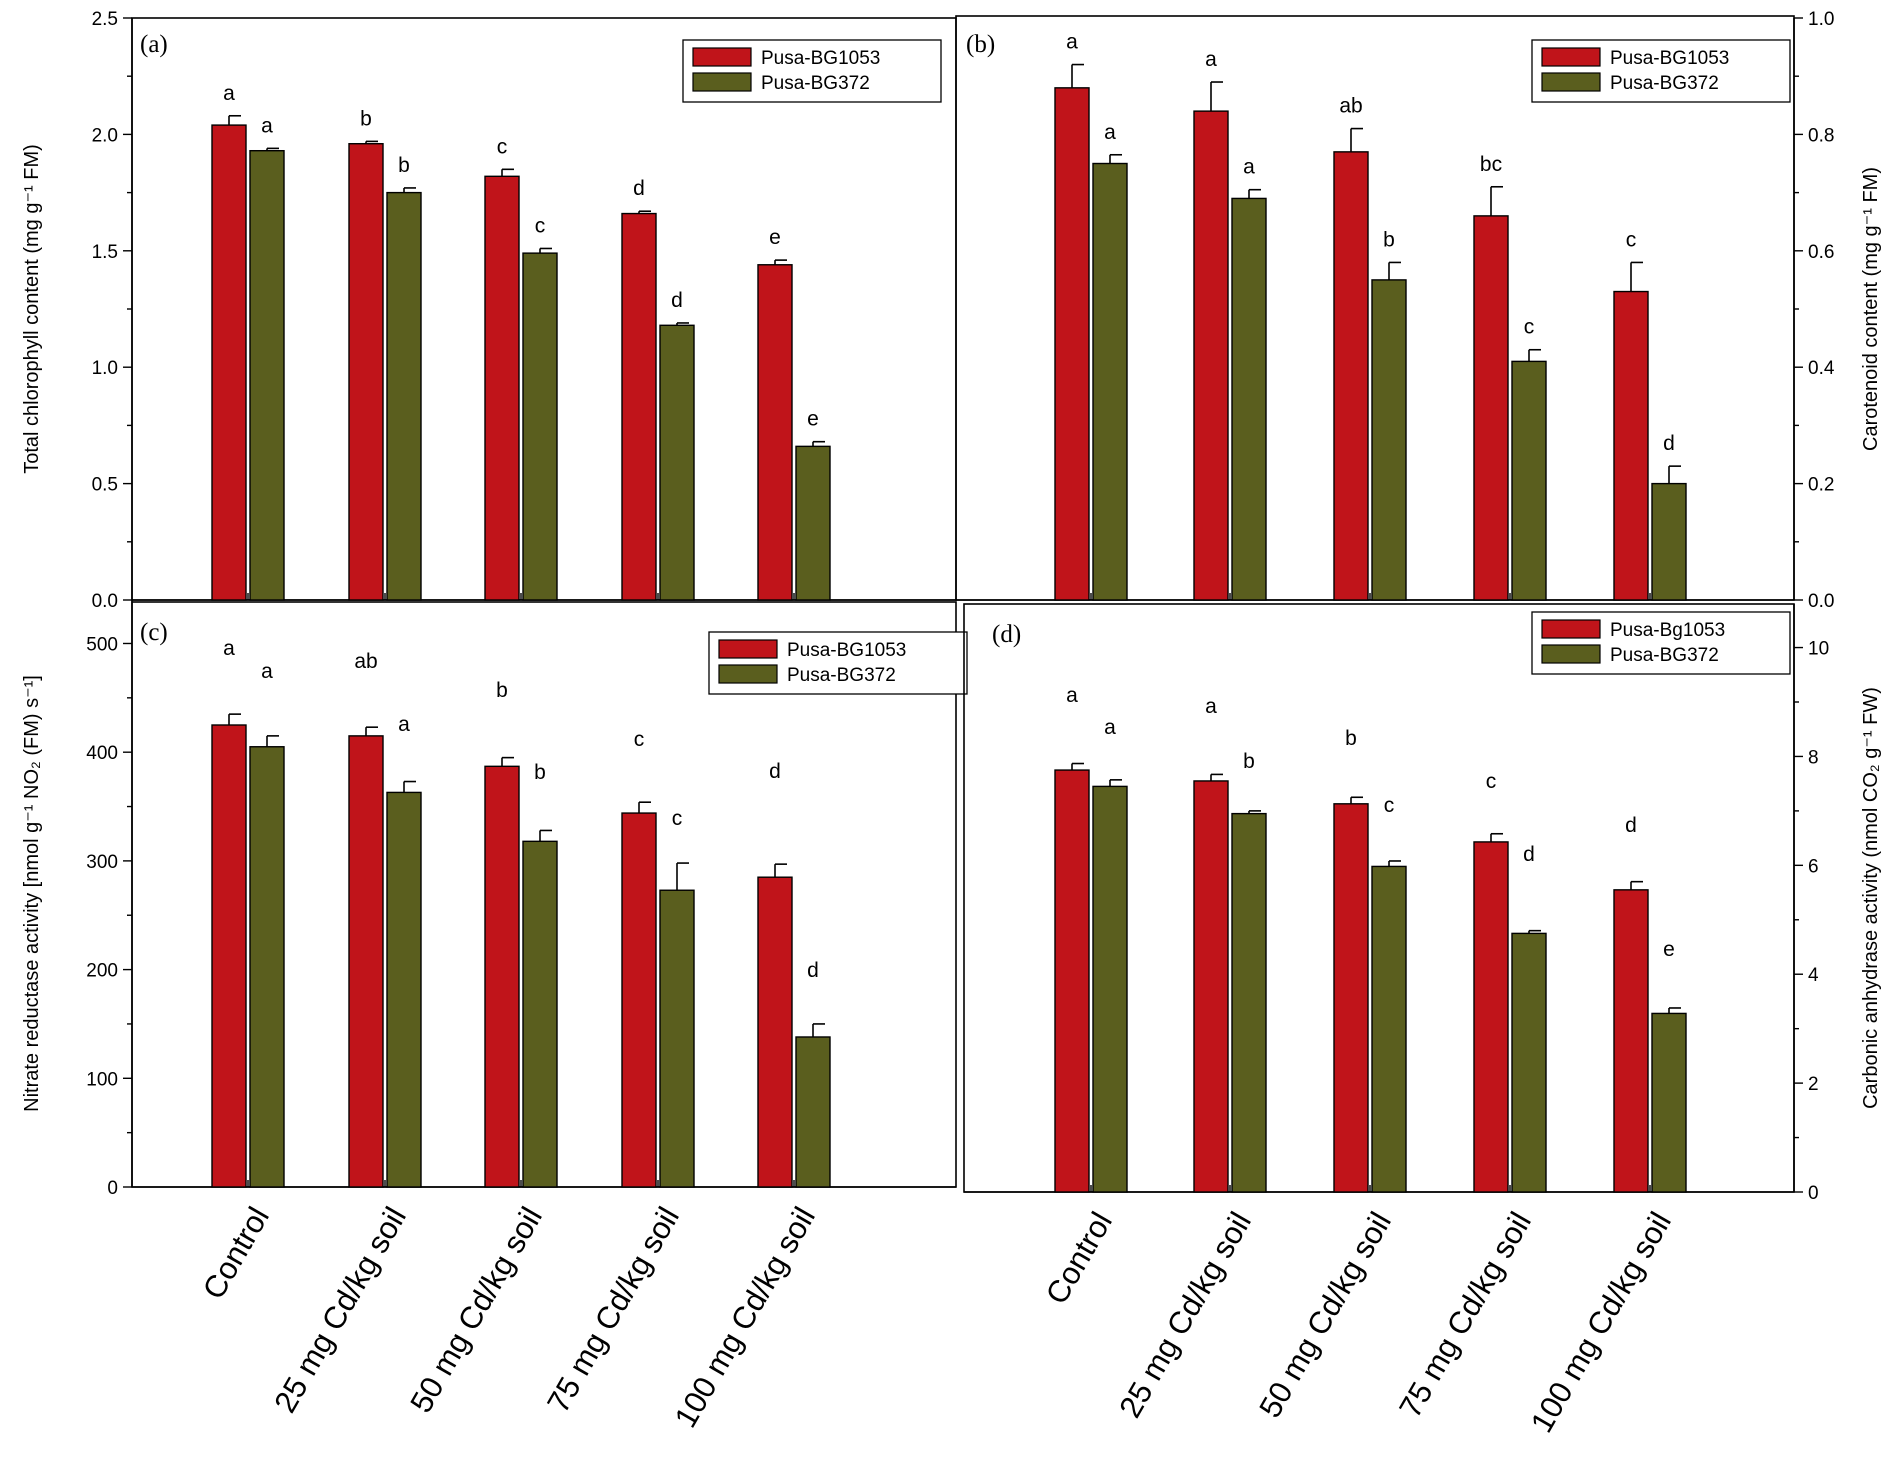 Image resolution: width=1900 pixels, height=1480 pixels. What do you see at coordinates (102, 1079) in the screenshot?
I see `y-tick-label: 100` at bounding box center [102, 1079].